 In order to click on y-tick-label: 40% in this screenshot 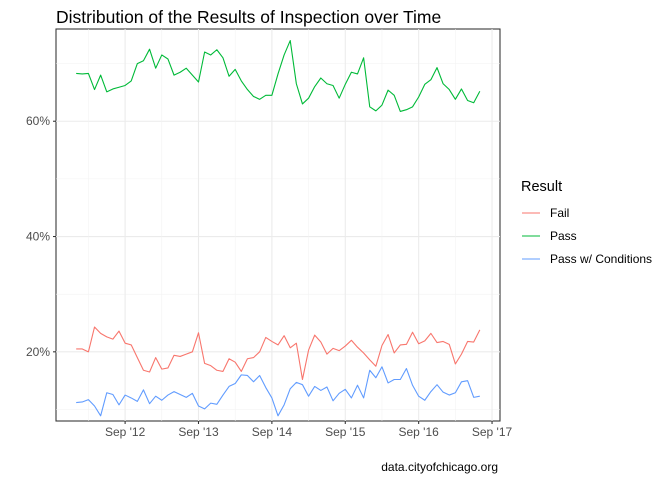, I will do `click(38, 237)`.